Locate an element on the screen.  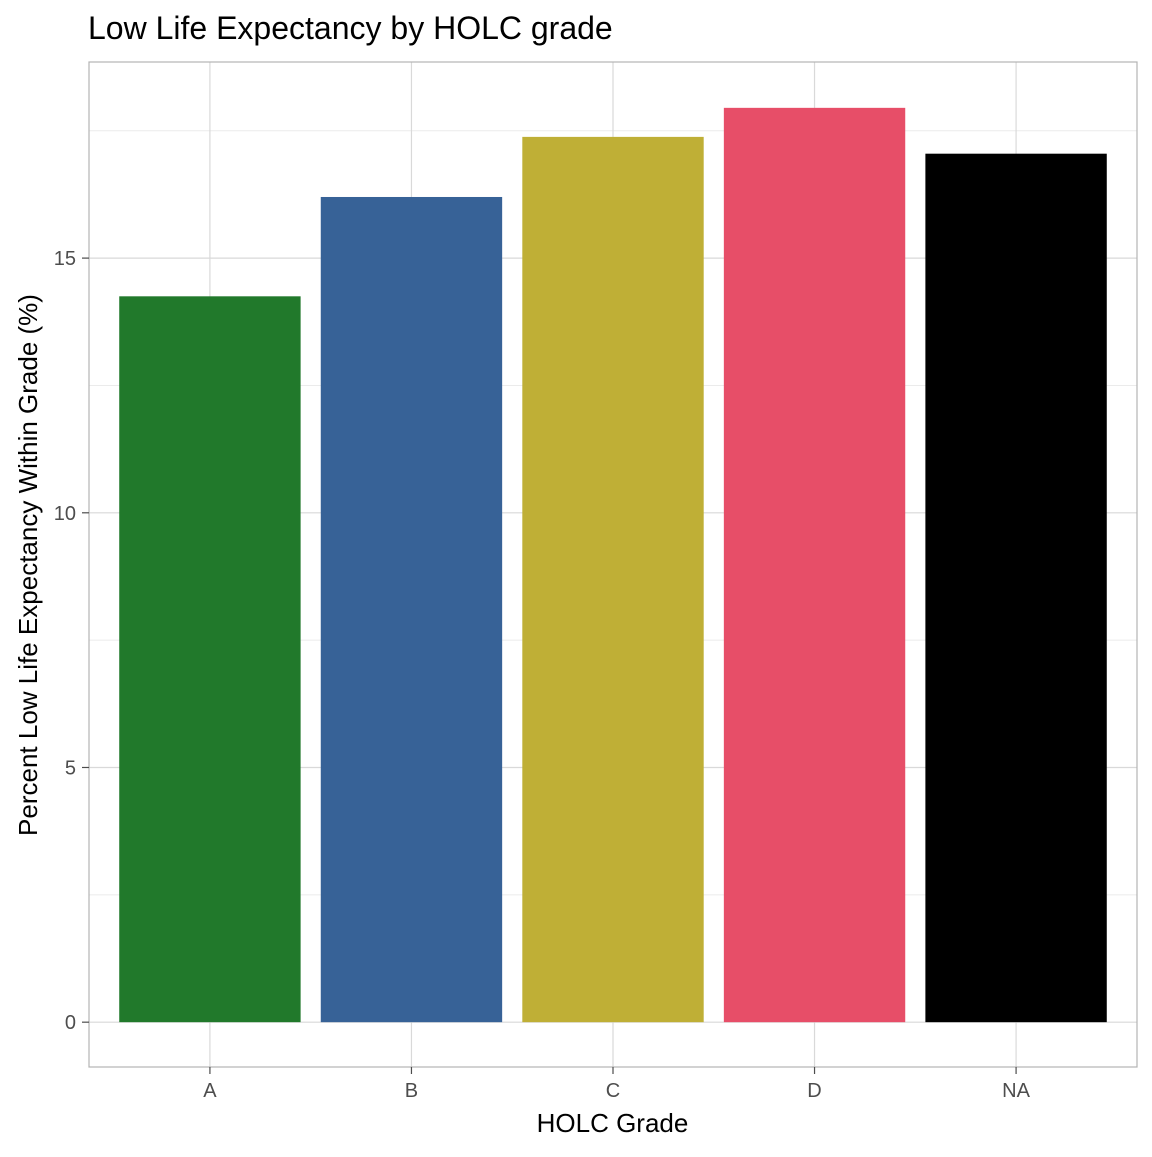
chart-title: Low Life Expectancy by HOLC grade is located at coordinates (350, 28).